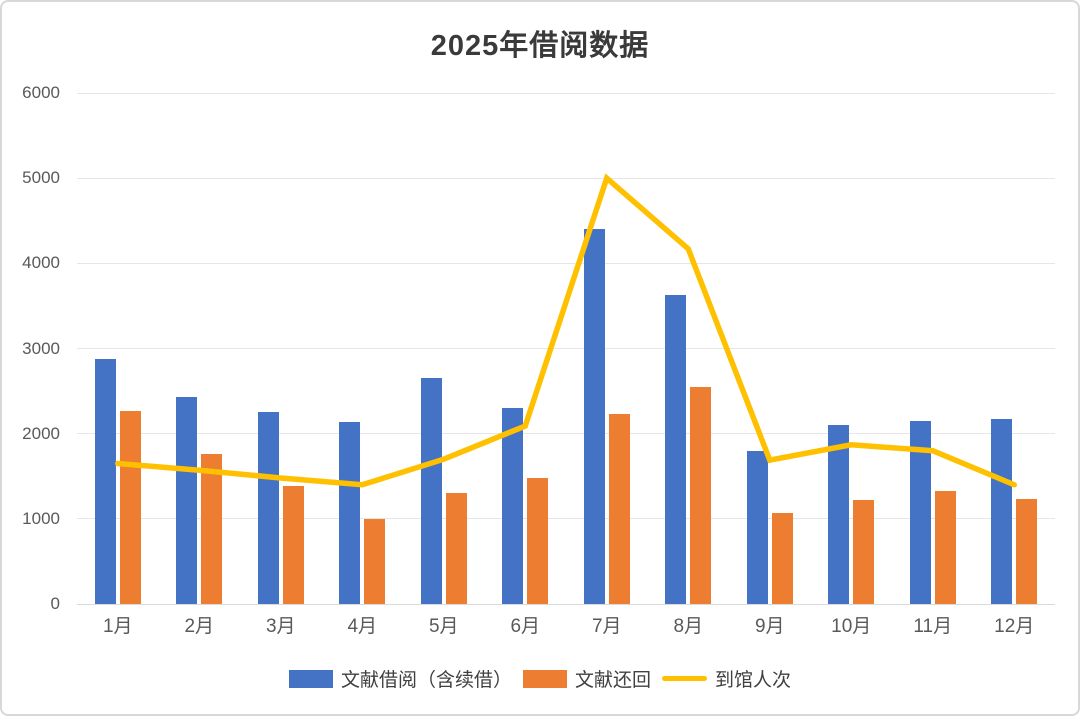 This screenshot has width=1080, height=716. I want to click on legend-item-return: 文献还回, so click(586, 678).